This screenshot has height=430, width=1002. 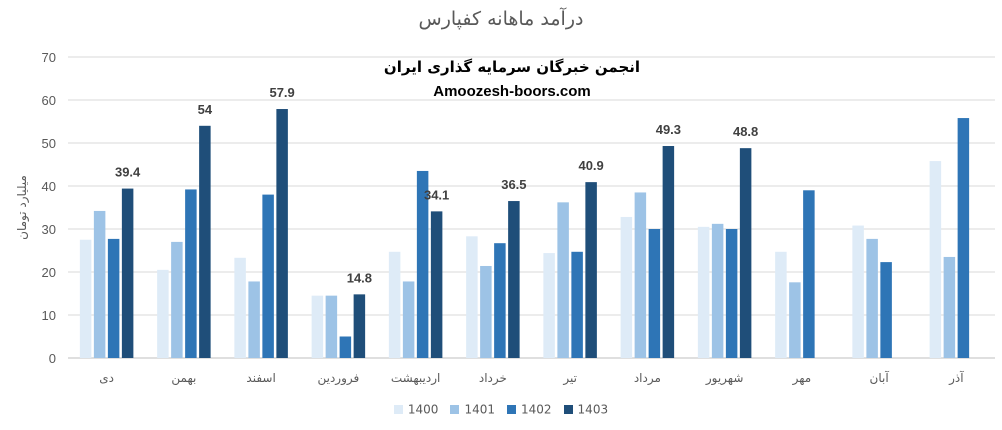 I want to click on legend-label: 1401, so click(x=479, y=409).